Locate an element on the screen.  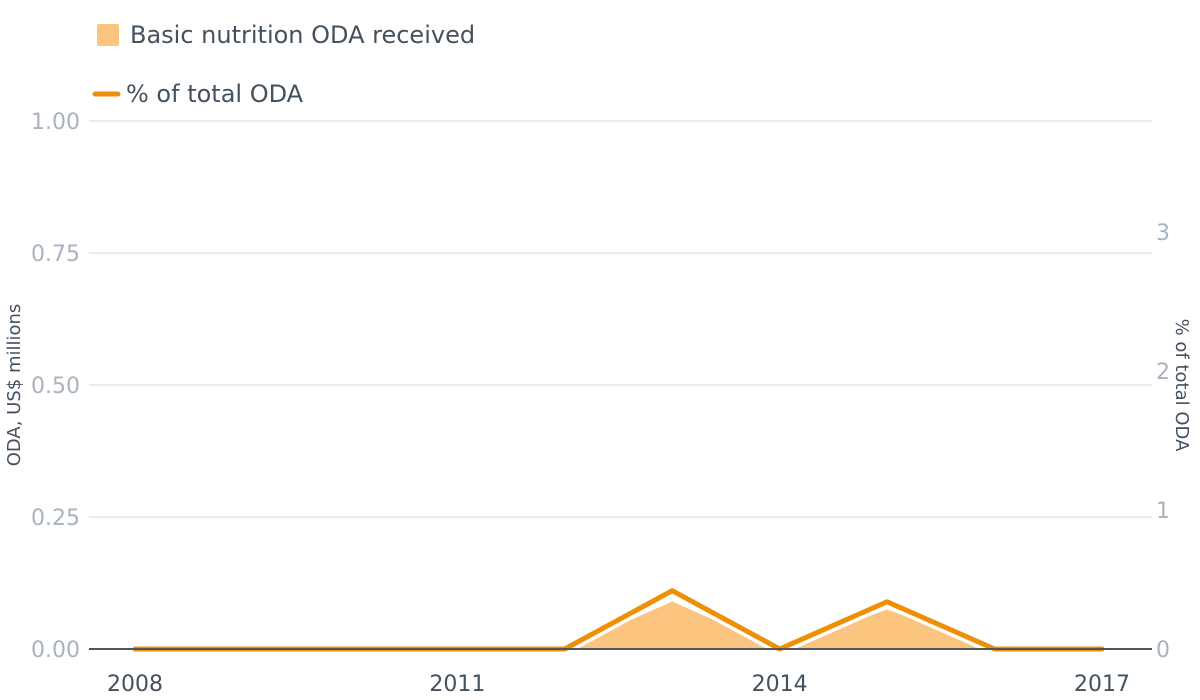
x-tick-label-2014: 2014 is located at coordinates (780, 684).